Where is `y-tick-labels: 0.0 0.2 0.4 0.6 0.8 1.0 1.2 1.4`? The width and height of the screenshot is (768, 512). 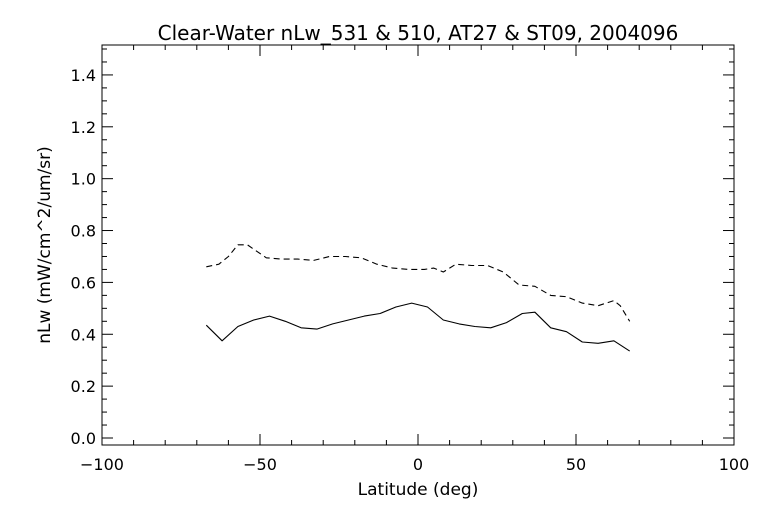
y-tick-labels: 0.0 0.2 0.4 0.6 0.8 1.0 1.2 1.4 is located at coordinates (83, 257).